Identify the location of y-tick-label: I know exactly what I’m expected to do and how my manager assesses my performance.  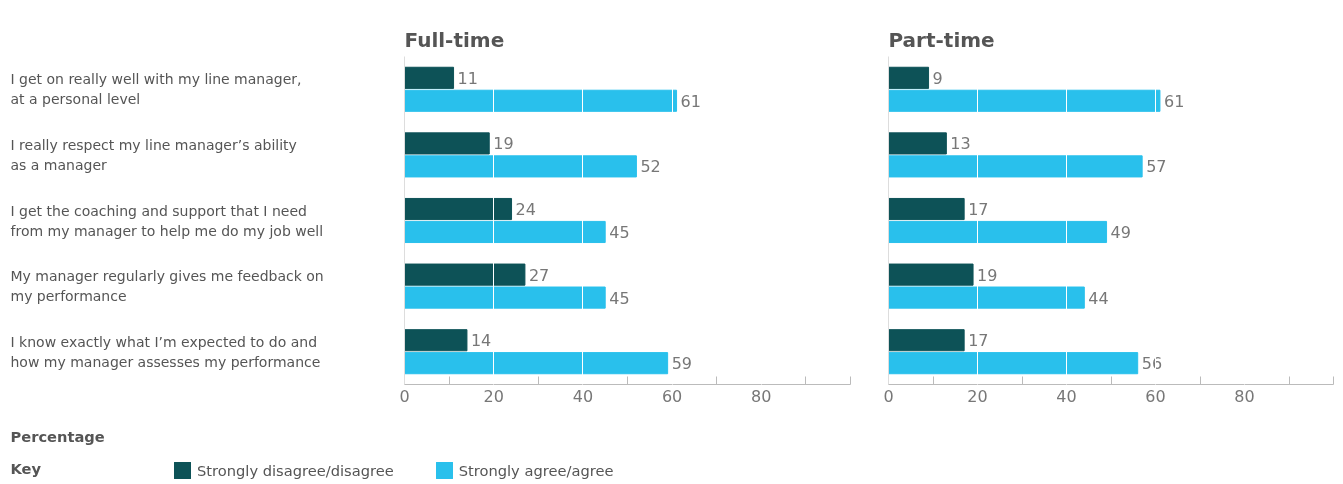
(165, 351).